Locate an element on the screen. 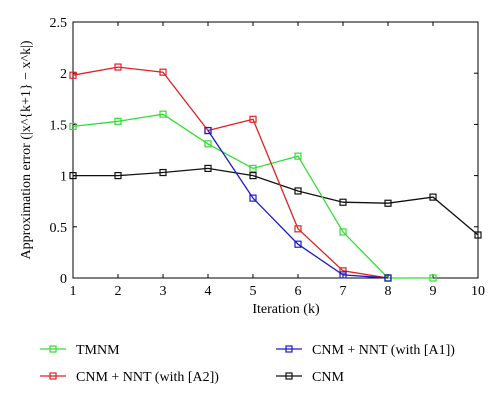  legend-item: CNM + NNT (with [A1]) is located at coordinates (365, 350).